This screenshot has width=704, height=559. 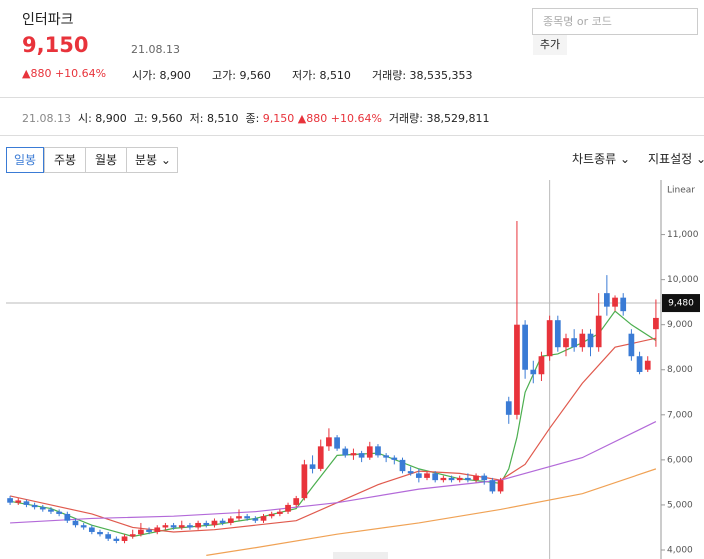 I want to click on change: ▲880 +10.64%, so click(x=64, y=73).